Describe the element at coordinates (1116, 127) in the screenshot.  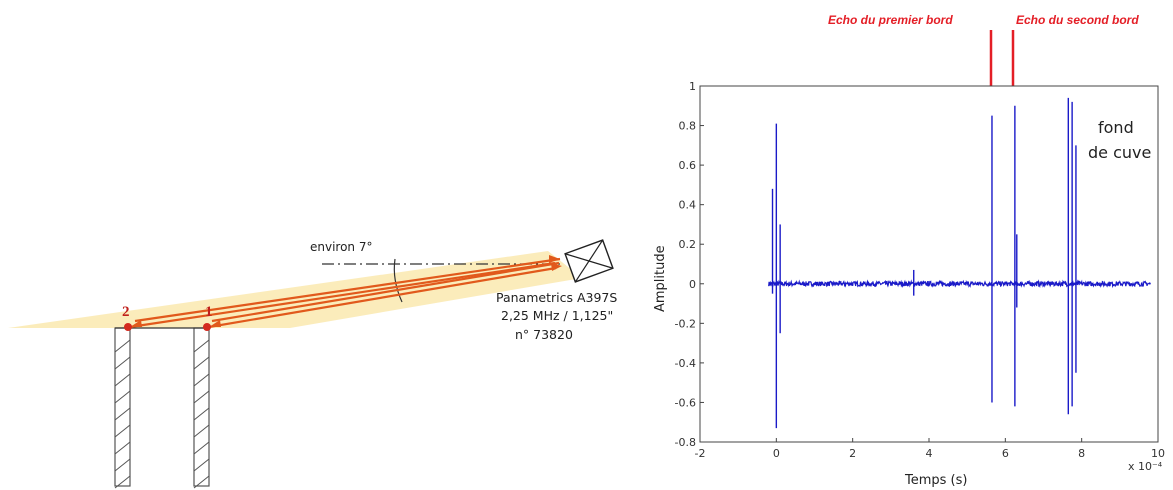
I see `bottom-of-tank-label-line1: fond` at that location.